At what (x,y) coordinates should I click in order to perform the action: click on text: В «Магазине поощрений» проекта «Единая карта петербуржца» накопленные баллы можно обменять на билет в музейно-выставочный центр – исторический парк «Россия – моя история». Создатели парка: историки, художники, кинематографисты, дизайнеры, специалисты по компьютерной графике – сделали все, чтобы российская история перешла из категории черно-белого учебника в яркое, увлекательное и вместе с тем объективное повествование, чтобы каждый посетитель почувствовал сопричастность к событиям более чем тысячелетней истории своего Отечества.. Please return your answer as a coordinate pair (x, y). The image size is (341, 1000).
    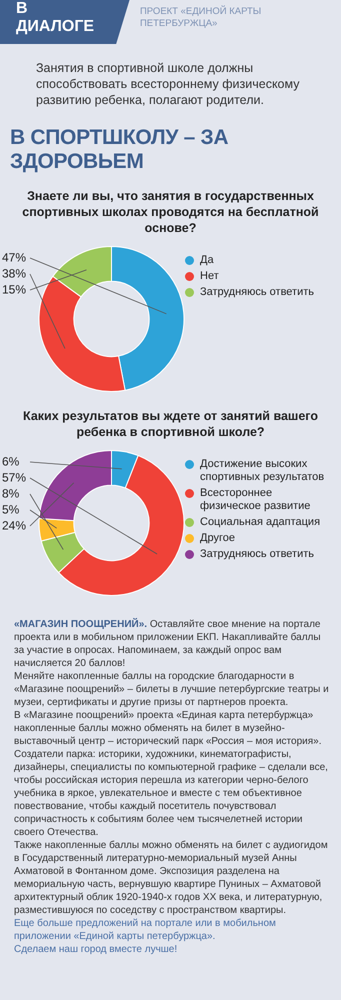
    Looking at the image, I should click on (171, 774).